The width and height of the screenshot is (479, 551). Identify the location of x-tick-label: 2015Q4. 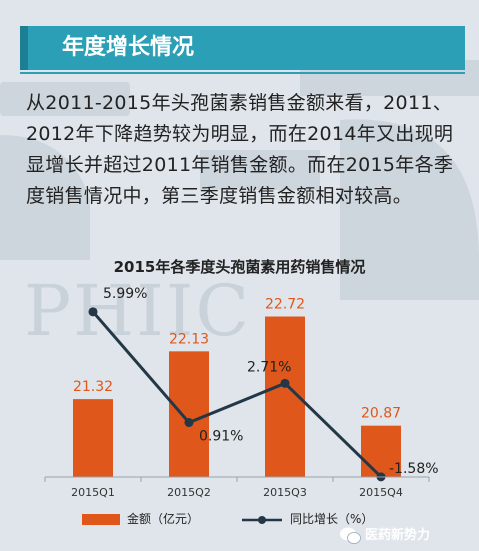
(381, 492).